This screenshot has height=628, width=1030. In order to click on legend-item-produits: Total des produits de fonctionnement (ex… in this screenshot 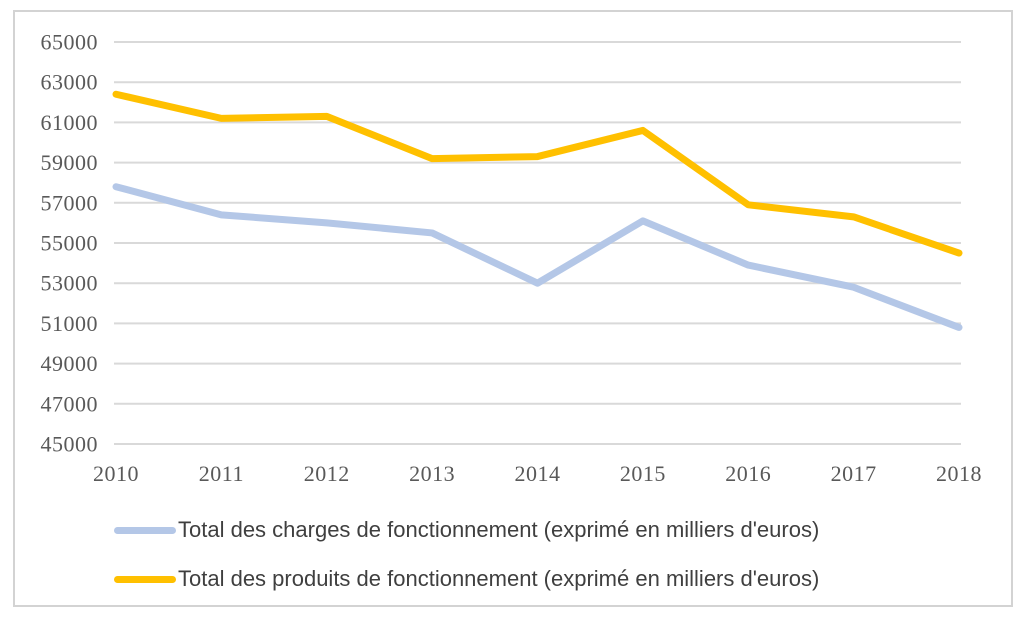, I will do `click(466, 579)`.